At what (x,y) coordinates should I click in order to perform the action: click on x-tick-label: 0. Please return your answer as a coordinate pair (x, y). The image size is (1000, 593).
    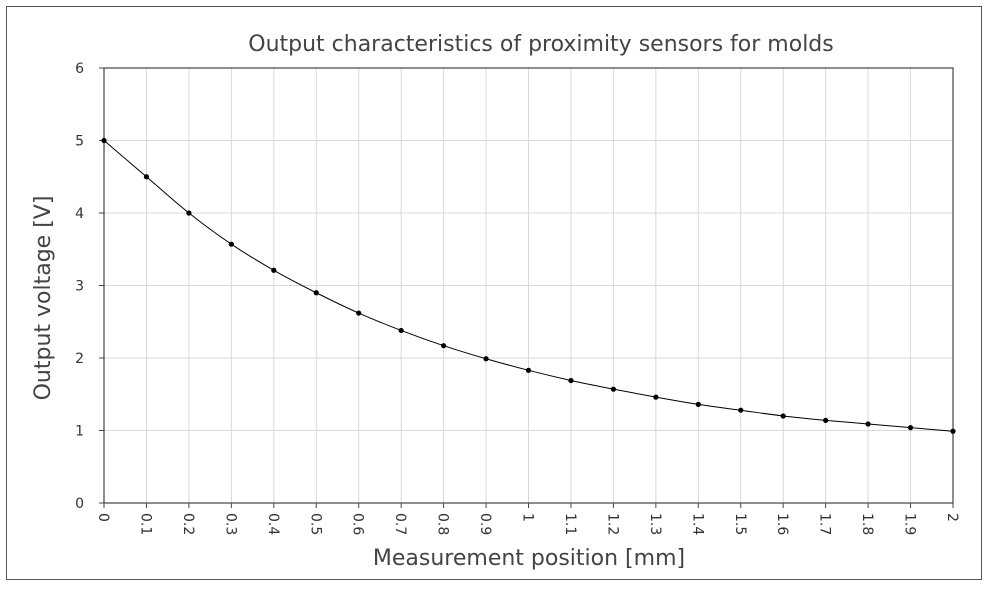
    Looking at the image, I should click on (103, 517).